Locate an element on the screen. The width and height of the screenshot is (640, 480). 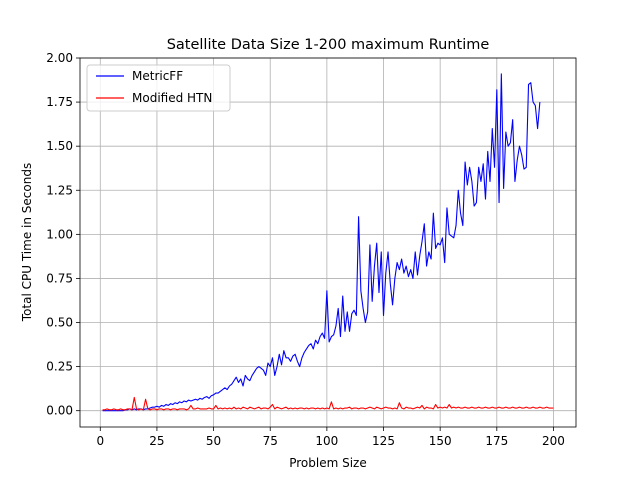
y-tick-label: 0.00 is located at coordinates (59, 411).